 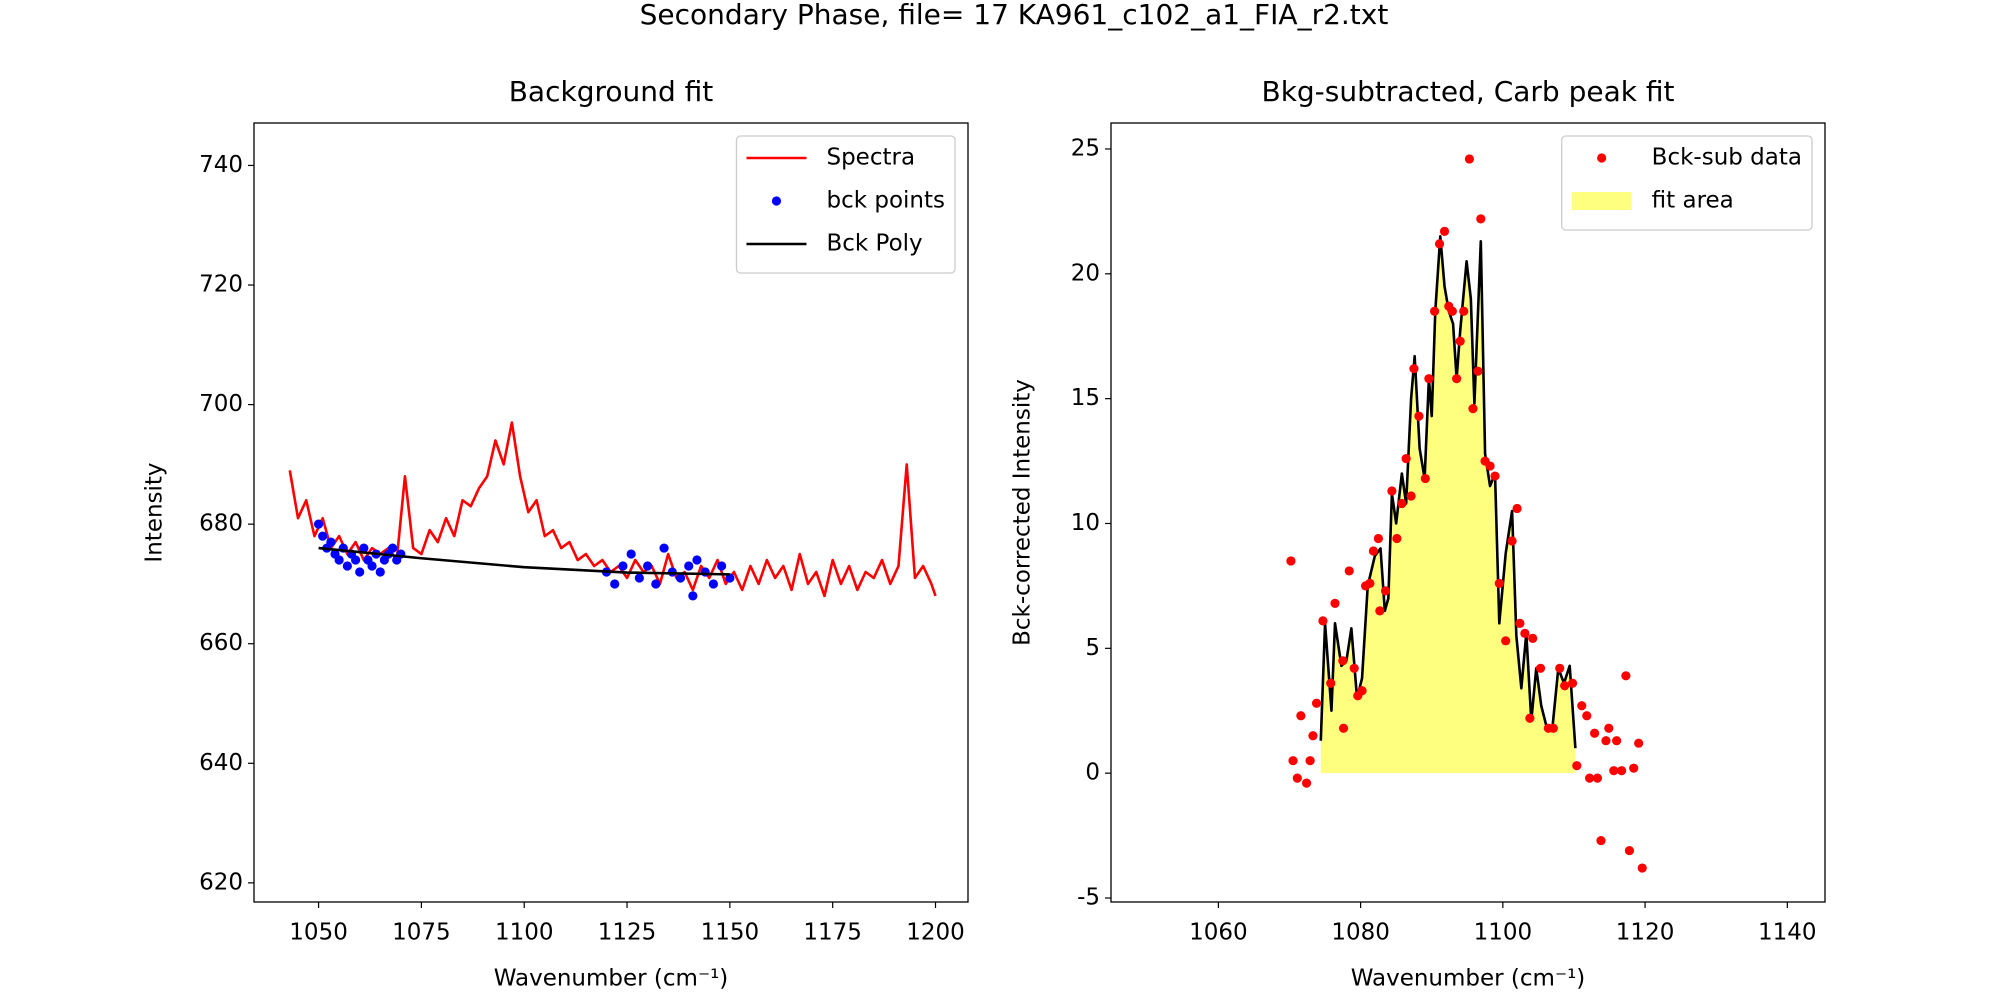 What do you see at coordinates (221, 404) in the screenshot?
I see `y-tick-label: 700` at bounding box center [221, 404].